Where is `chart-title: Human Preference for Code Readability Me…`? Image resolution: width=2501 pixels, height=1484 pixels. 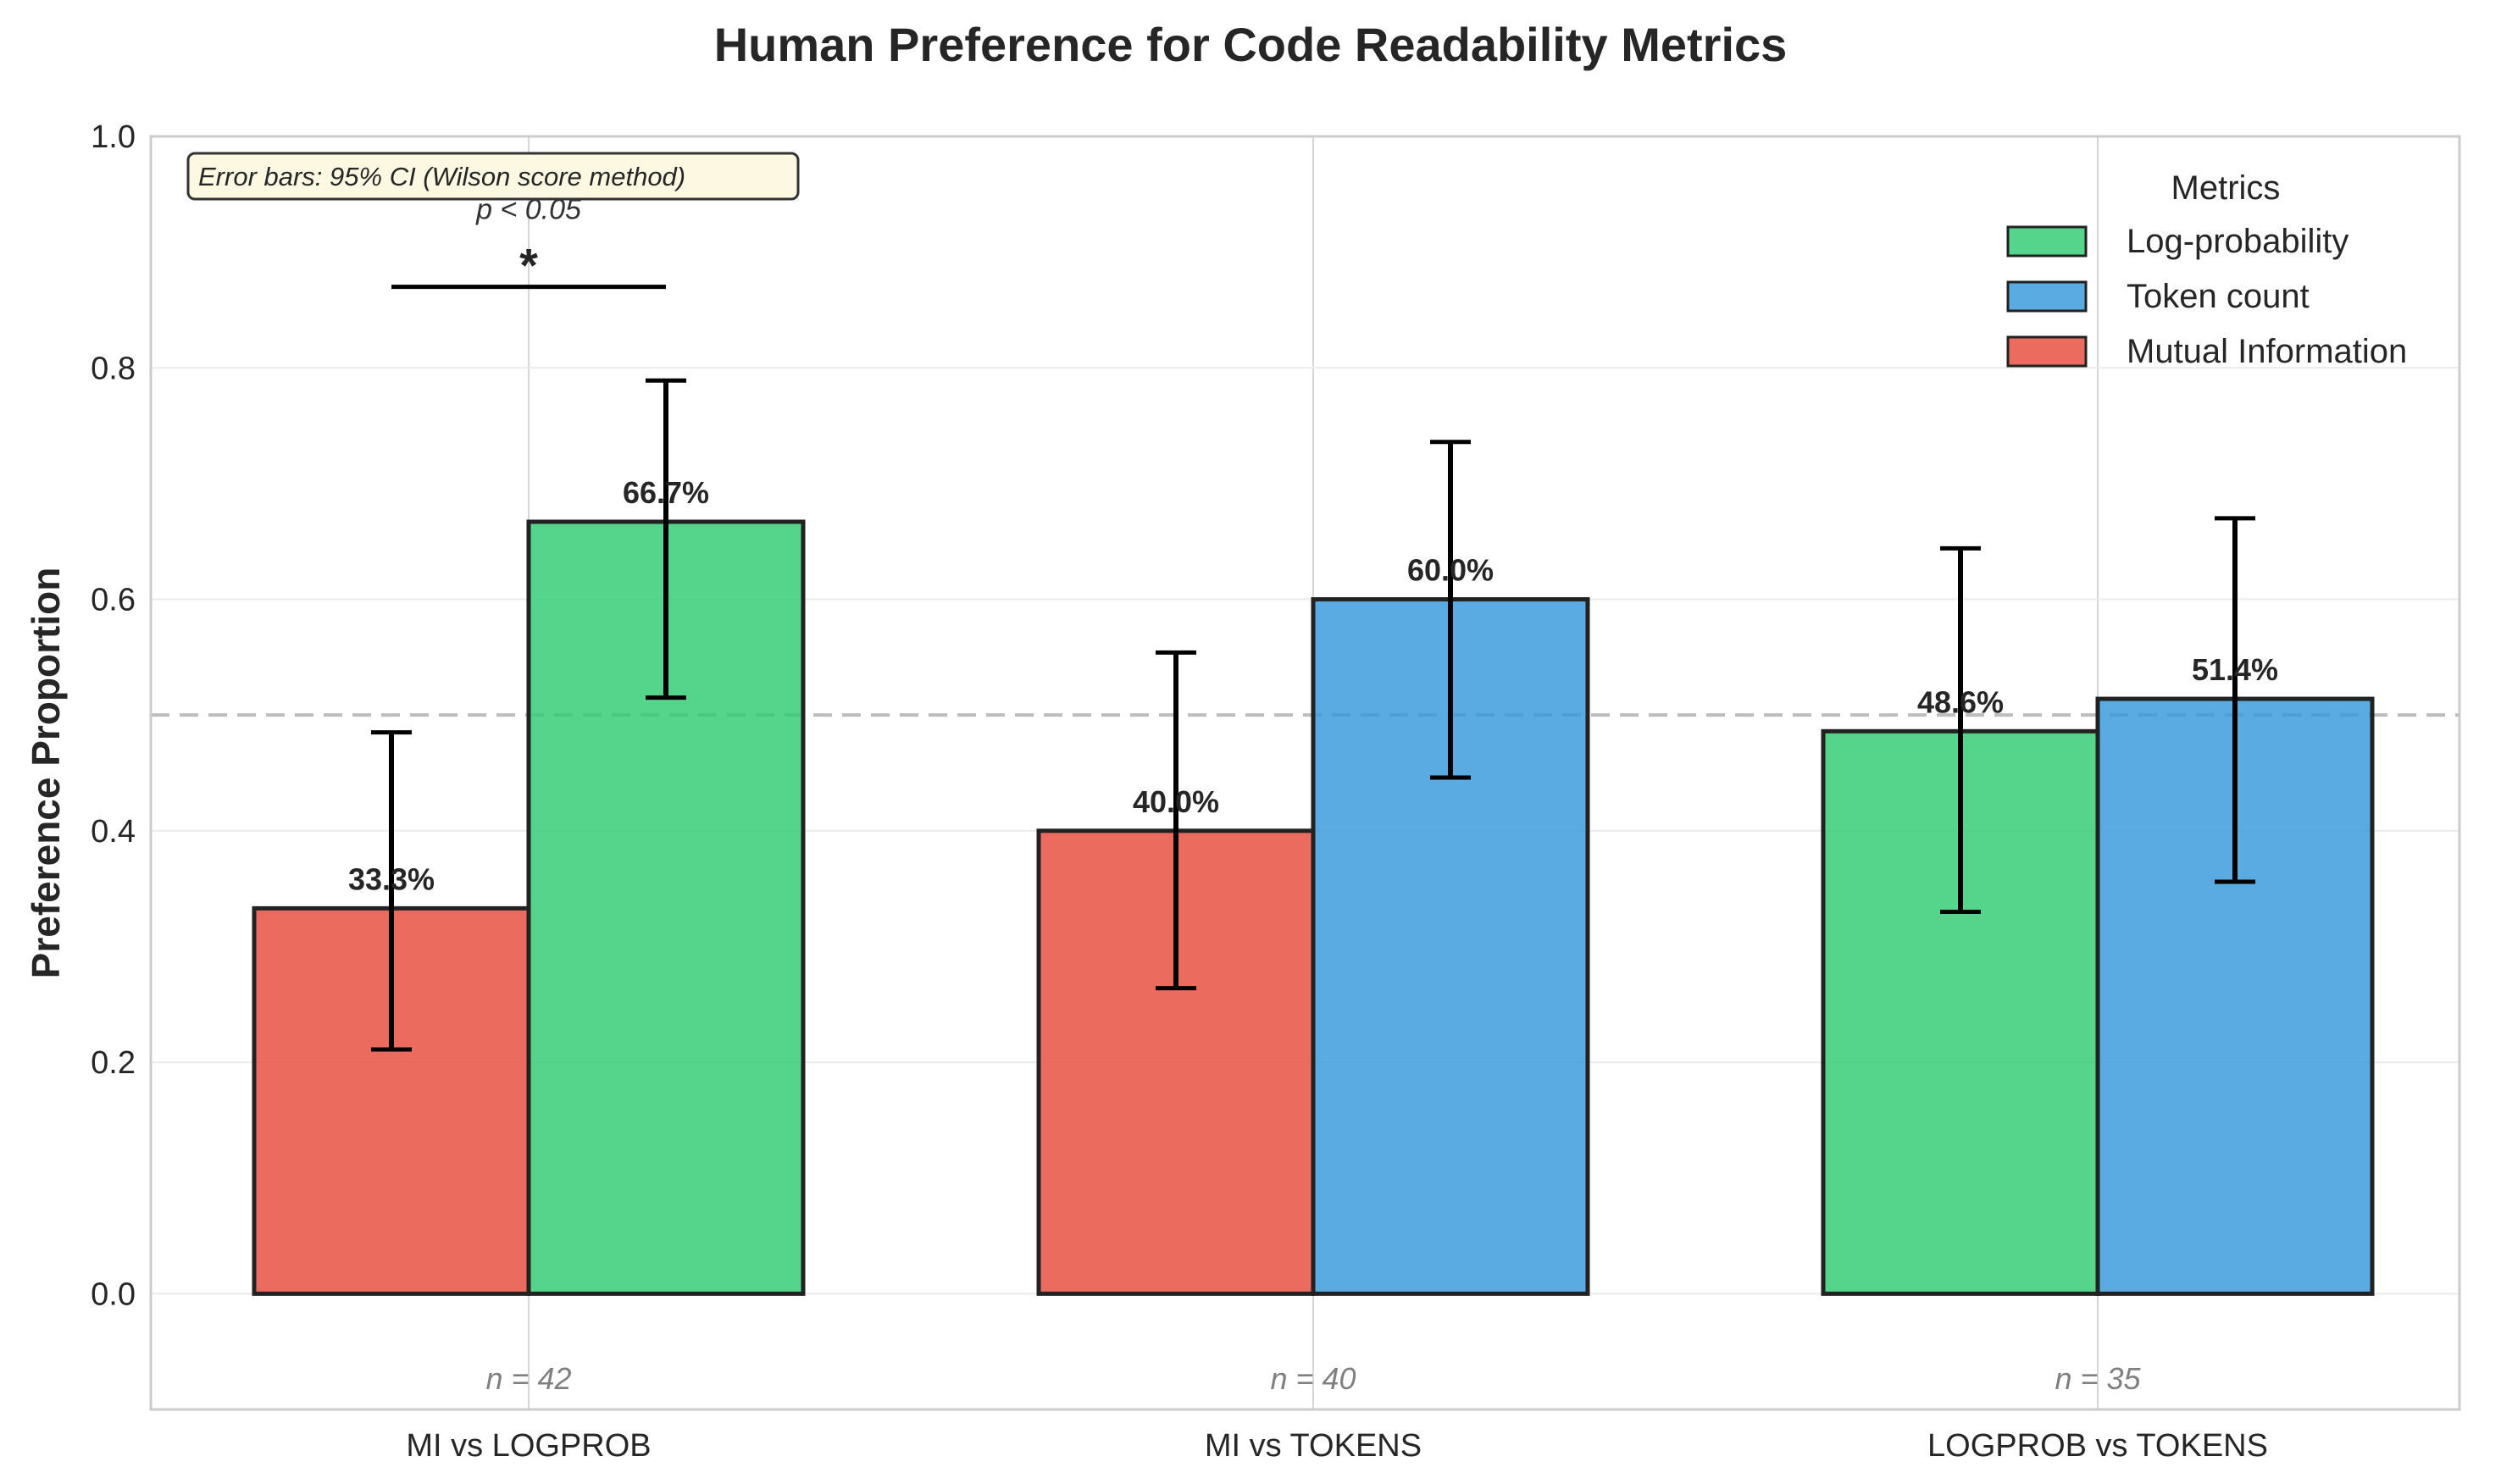 chart-title: Human Preference for Code Readability Me… is located at coordinates (1251, 44).